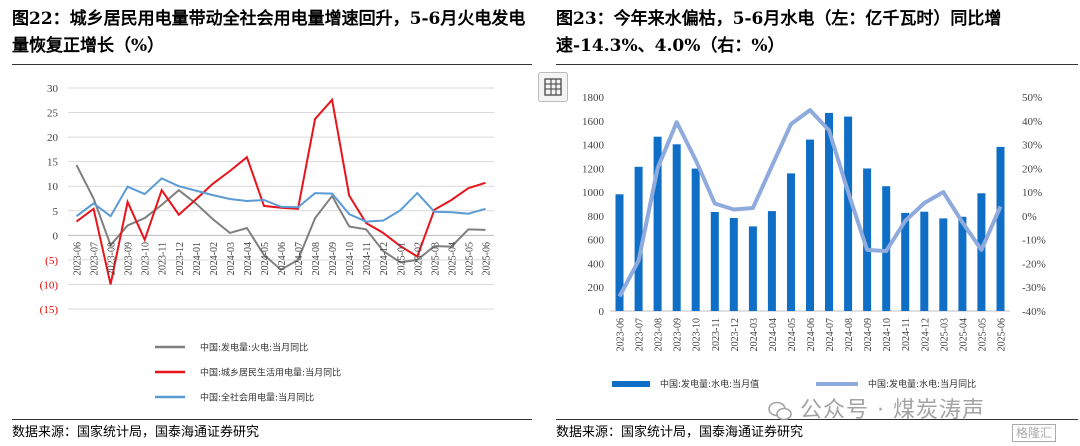  What do you see at coordinates (1032, 169) in the screenshot?
I see `y-right-tick-label: 20%` at bounding box center [1032, 169].